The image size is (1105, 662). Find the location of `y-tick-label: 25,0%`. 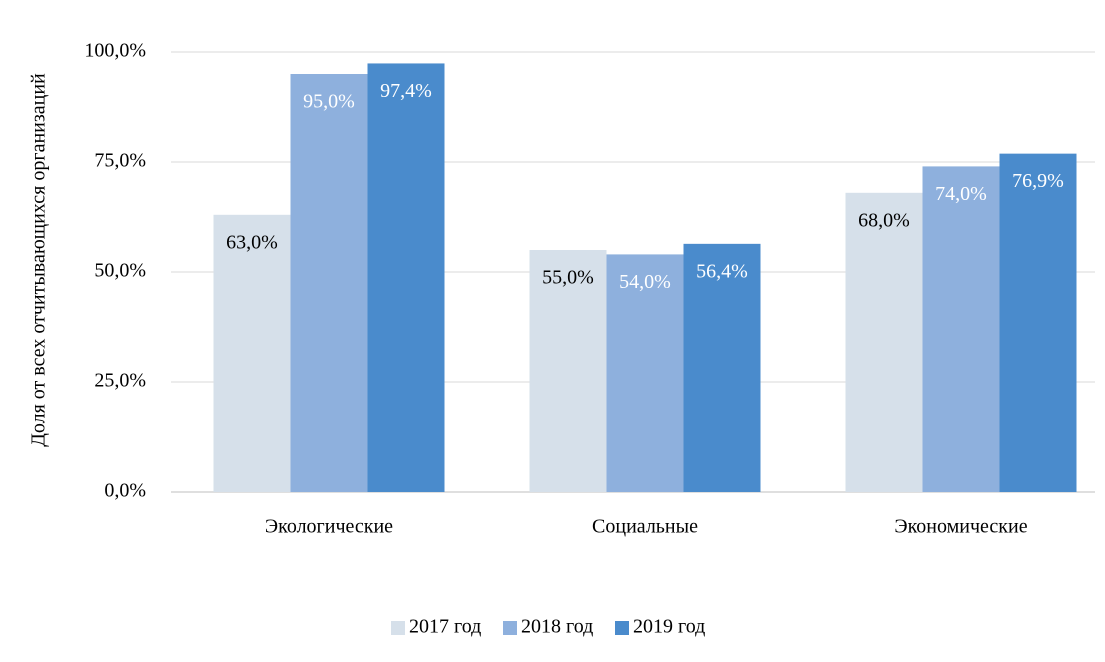

y-tick-label: 25,0% is located at coordinates (120, 381).